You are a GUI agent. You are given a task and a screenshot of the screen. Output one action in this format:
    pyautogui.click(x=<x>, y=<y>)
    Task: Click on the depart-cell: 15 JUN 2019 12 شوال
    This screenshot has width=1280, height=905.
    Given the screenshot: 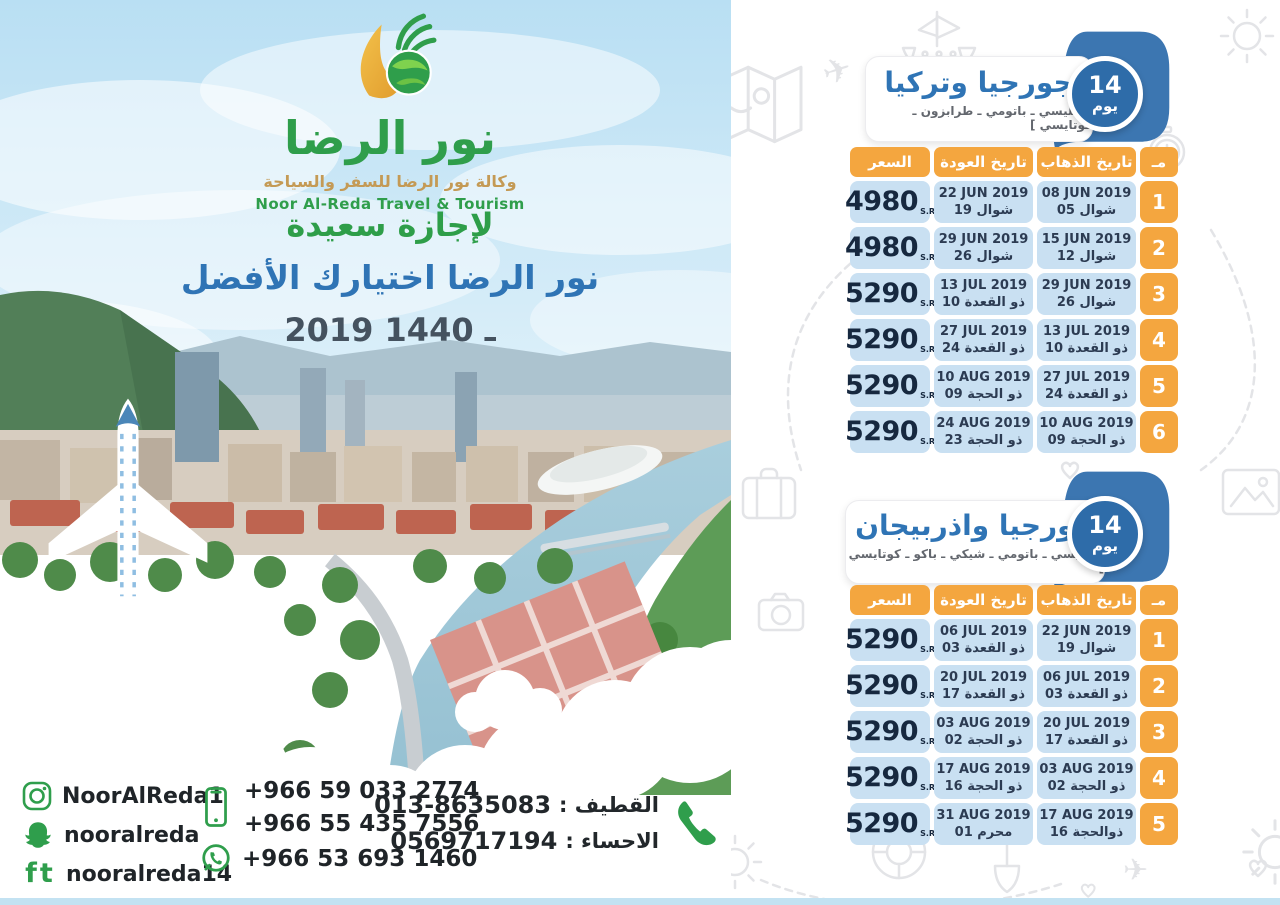 What is the action you would take?
    pyautogui.click(x=1086, y=248)
    